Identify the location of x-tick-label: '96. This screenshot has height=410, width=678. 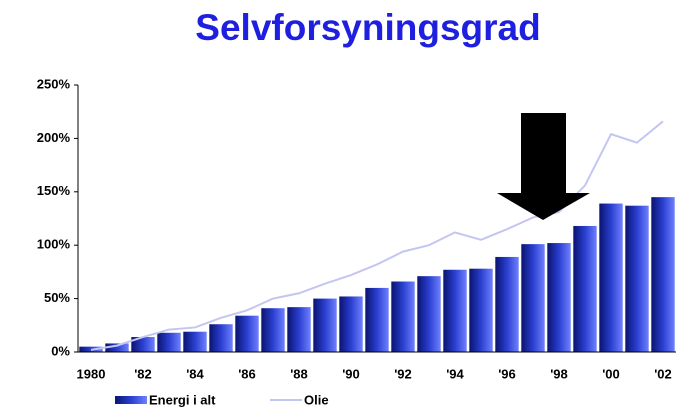
(507, 373).